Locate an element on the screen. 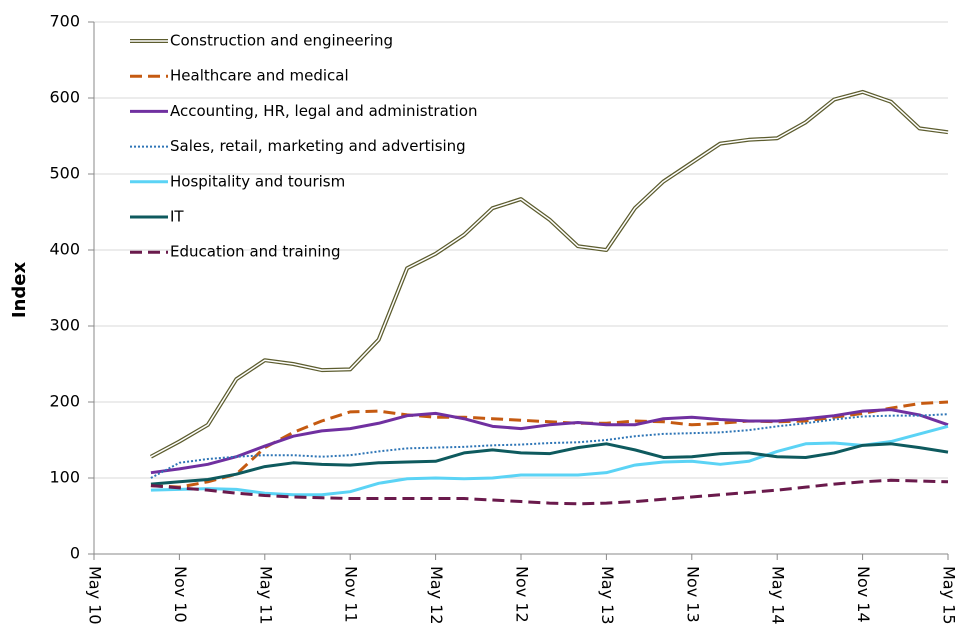 This screenshot has width=958, height=637. y-axis-label: Index is located at coordinates (19, 290).